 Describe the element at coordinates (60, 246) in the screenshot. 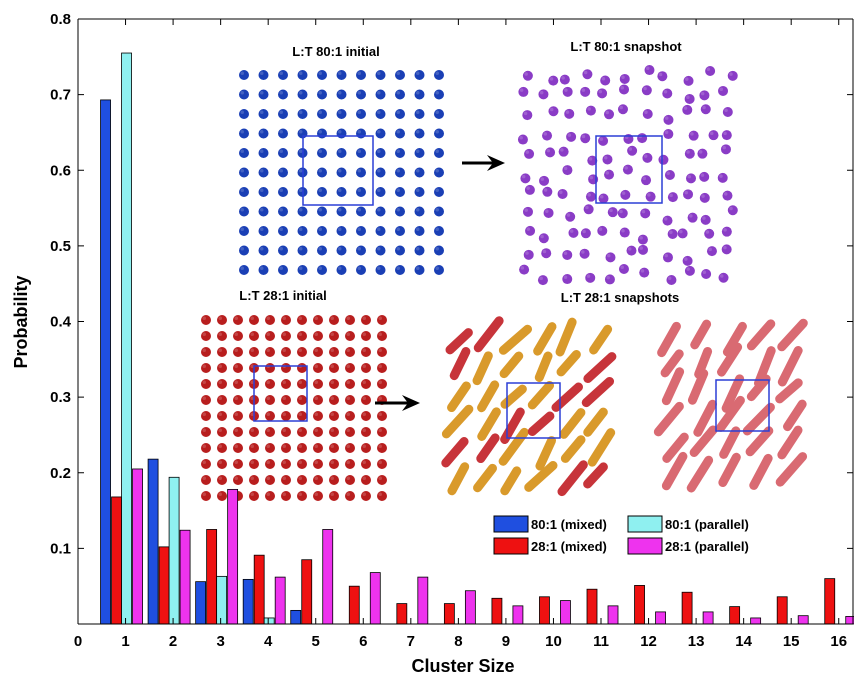

I see `y-tick-label: 0.5` at that location.